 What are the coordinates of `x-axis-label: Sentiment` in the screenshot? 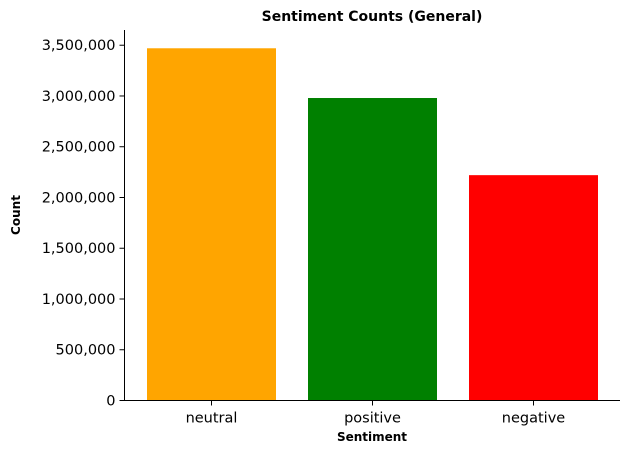 It's located at (372, 437).